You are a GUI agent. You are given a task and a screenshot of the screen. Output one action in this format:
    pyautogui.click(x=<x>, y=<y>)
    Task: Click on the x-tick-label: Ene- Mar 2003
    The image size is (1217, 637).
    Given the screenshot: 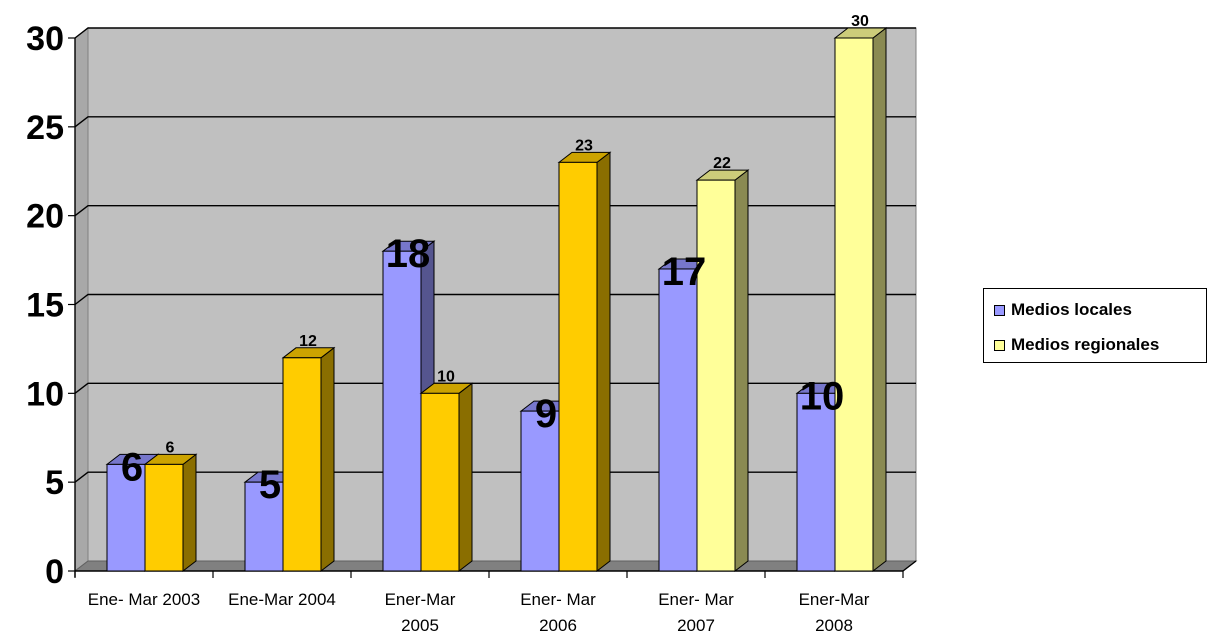 What is the action you would take?
    pyautogui.click(x=144, y=599)
    